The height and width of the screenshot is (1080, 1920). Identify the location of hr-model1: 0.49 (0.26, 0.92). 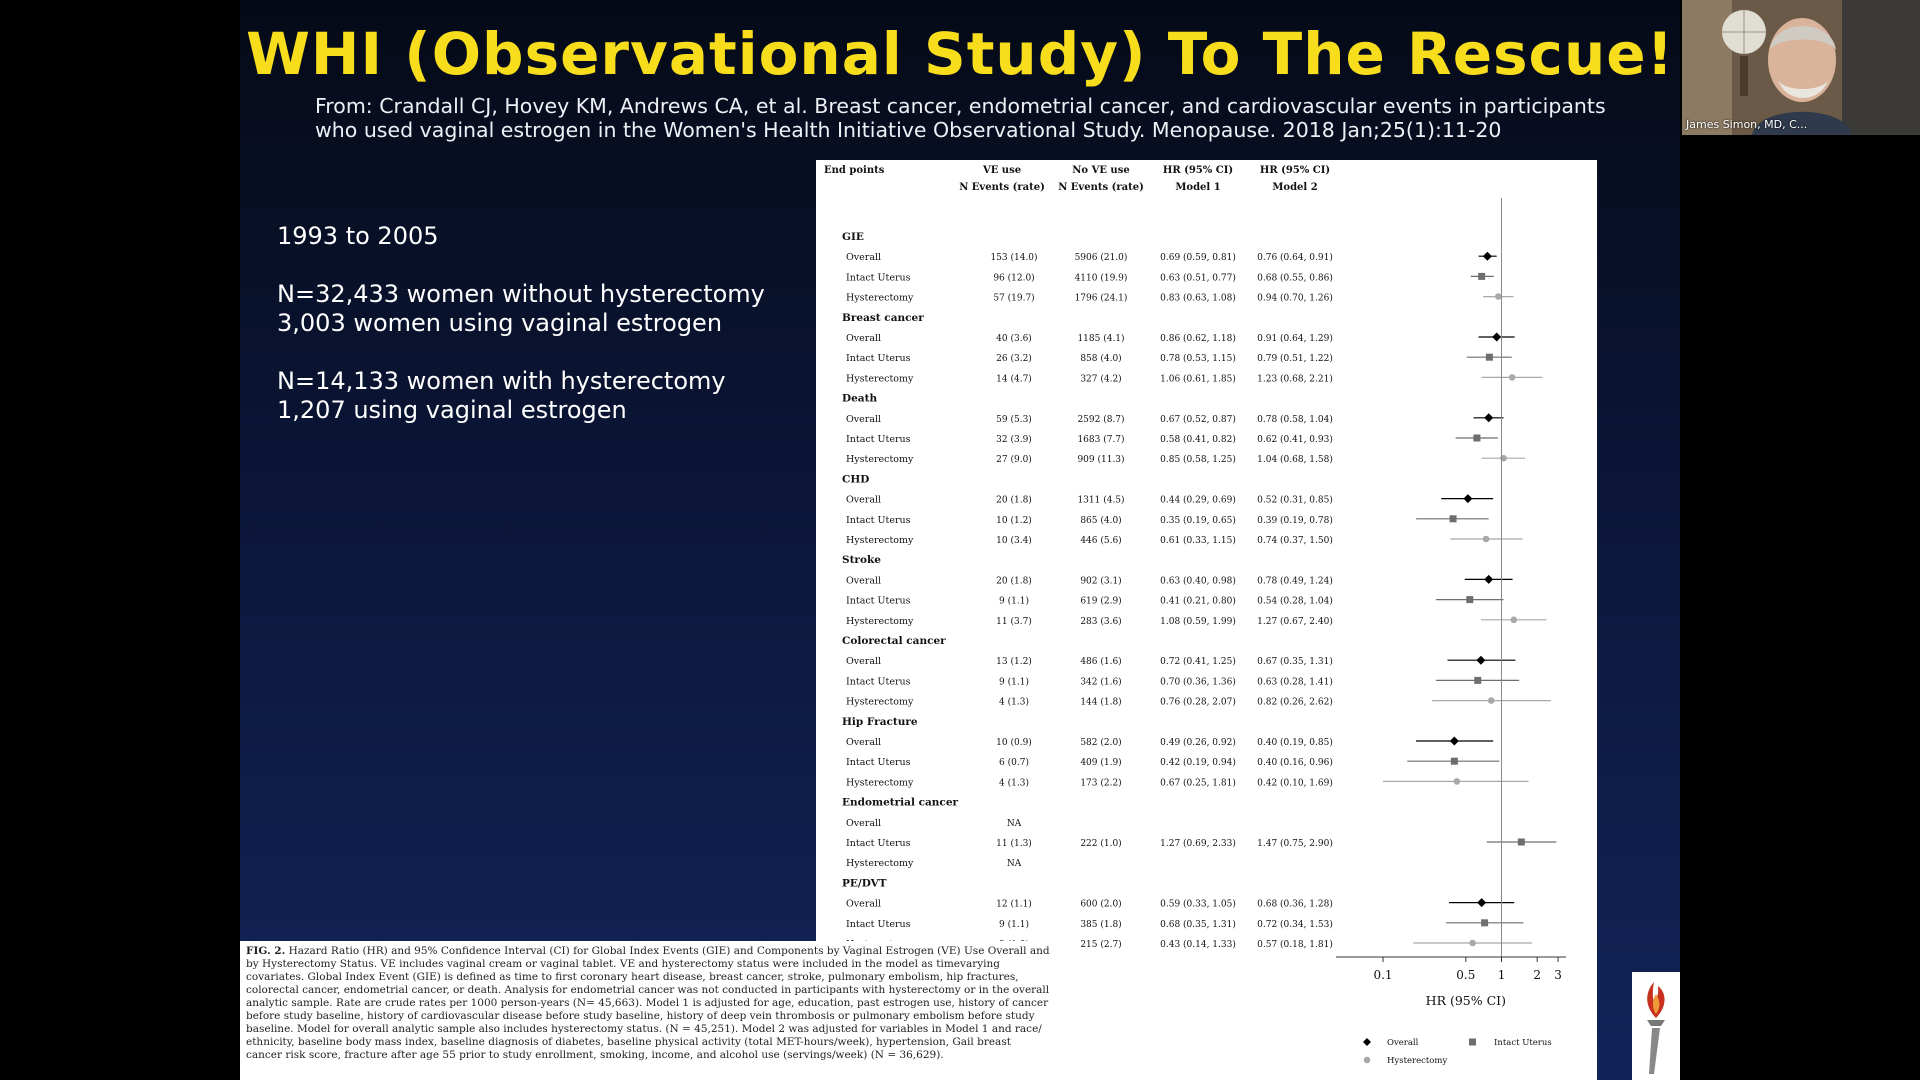
(1198, 742).